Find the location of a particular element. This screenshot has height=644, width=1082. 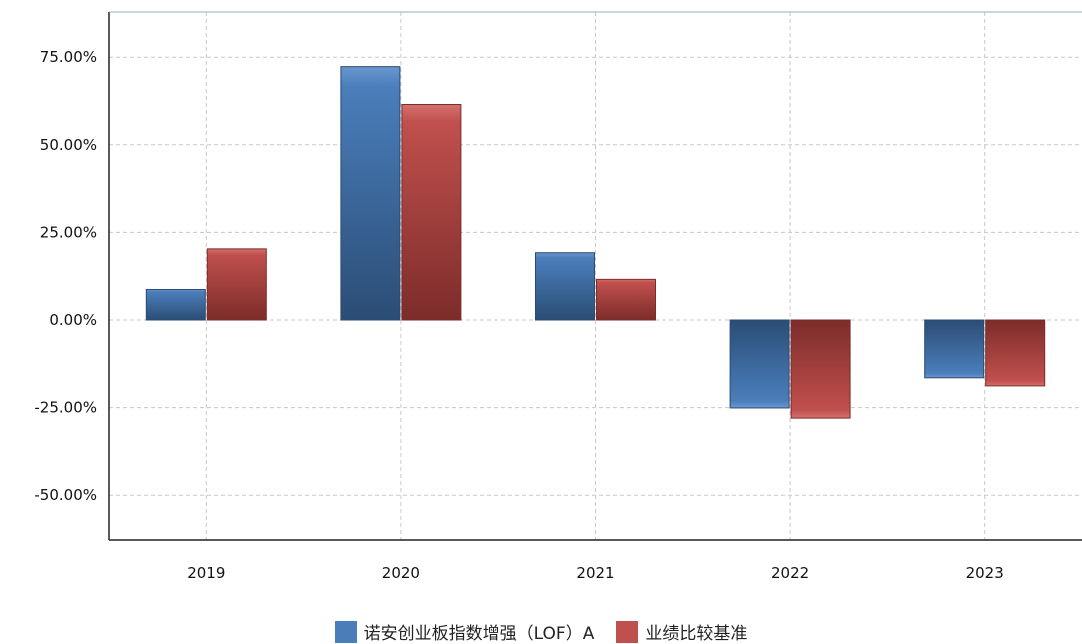

legend-label-series-2: 业绩比较基准 is located at coordinates (696, 634).